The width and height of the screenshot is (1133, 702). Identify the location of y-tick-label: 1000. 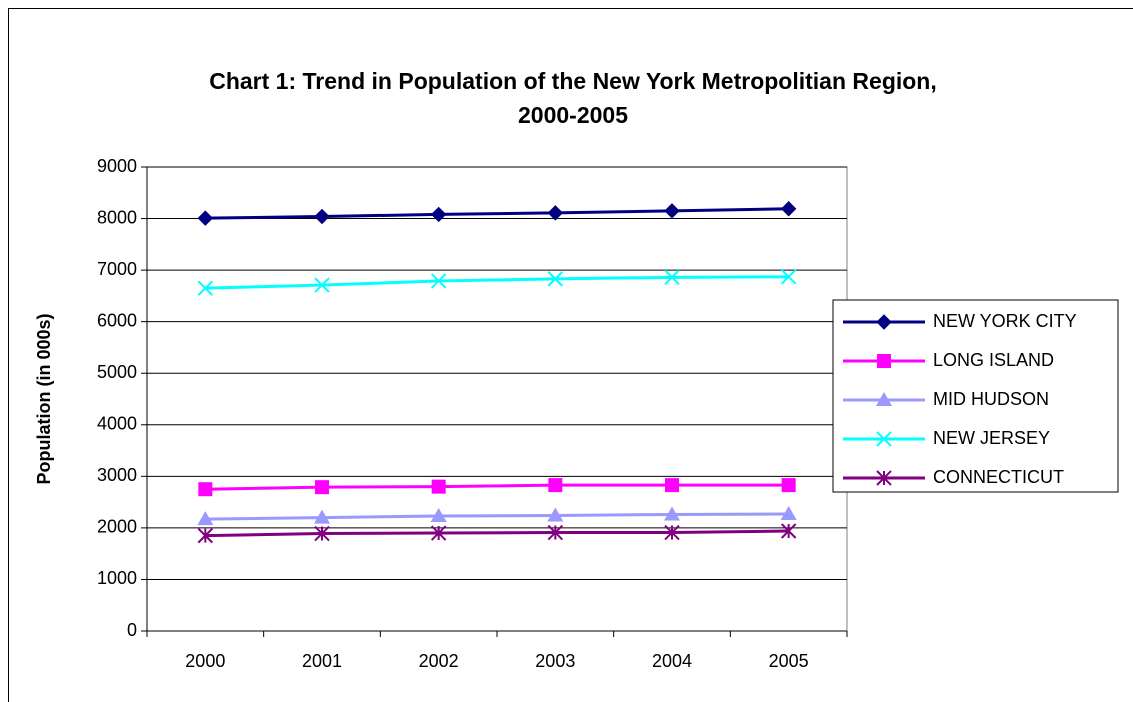
(117, 578).